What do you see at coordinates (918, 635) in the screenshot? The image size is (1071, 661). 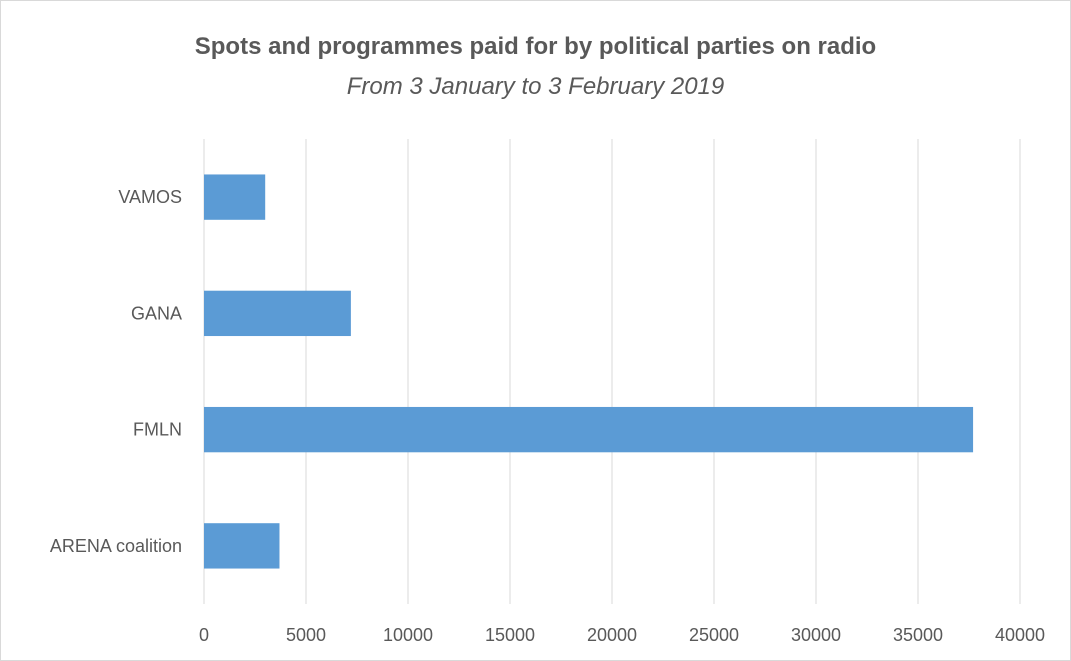 I see `x-tick-label: 35000` at bounding box center [918, 635].